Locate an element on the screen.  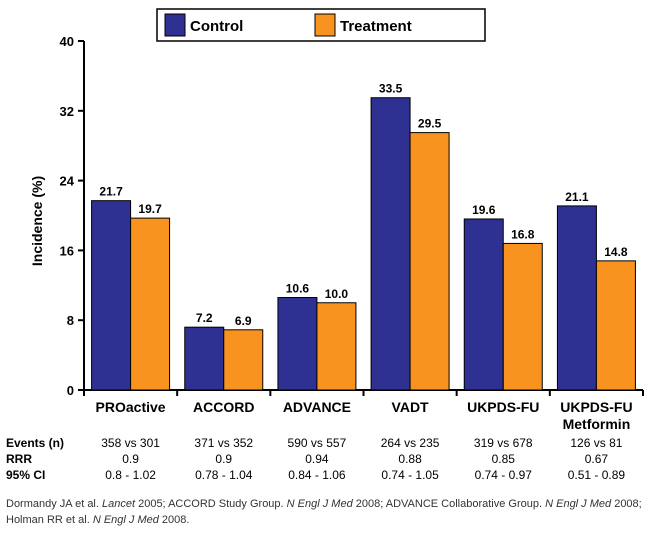
stats-row-label: RRR is located at coordinates (19, 459).